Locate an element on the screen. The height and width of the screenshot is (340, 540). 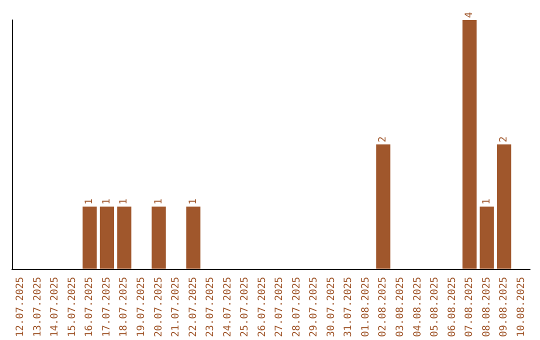
x-tick-label: 30.07.2025 is located at coordinates (331, 307).